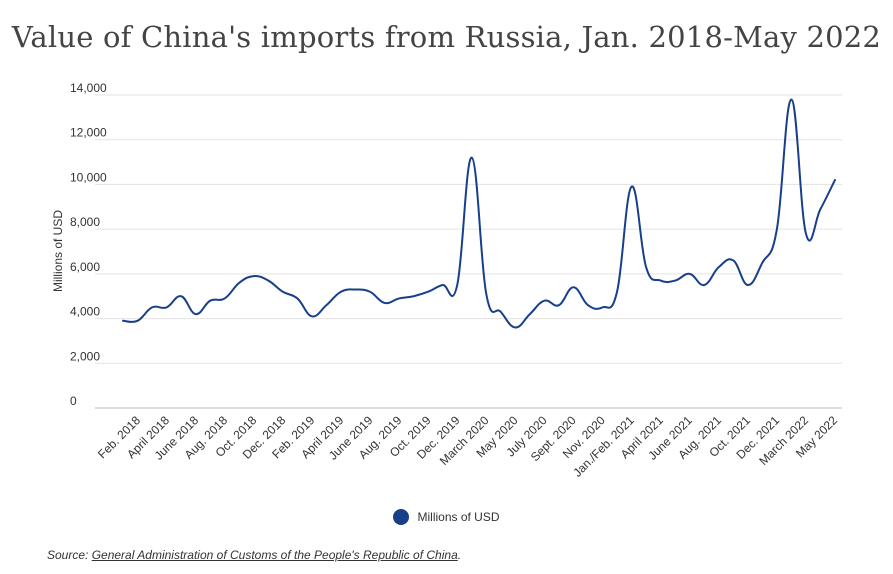 The image size is (893, 574). Describe the element at coordinates (88, 244) in the screenshot. I see `y-axis-ticks: 0 2,000 4,000 6,000 8,000 10,000 12,000 14,000` at that location.